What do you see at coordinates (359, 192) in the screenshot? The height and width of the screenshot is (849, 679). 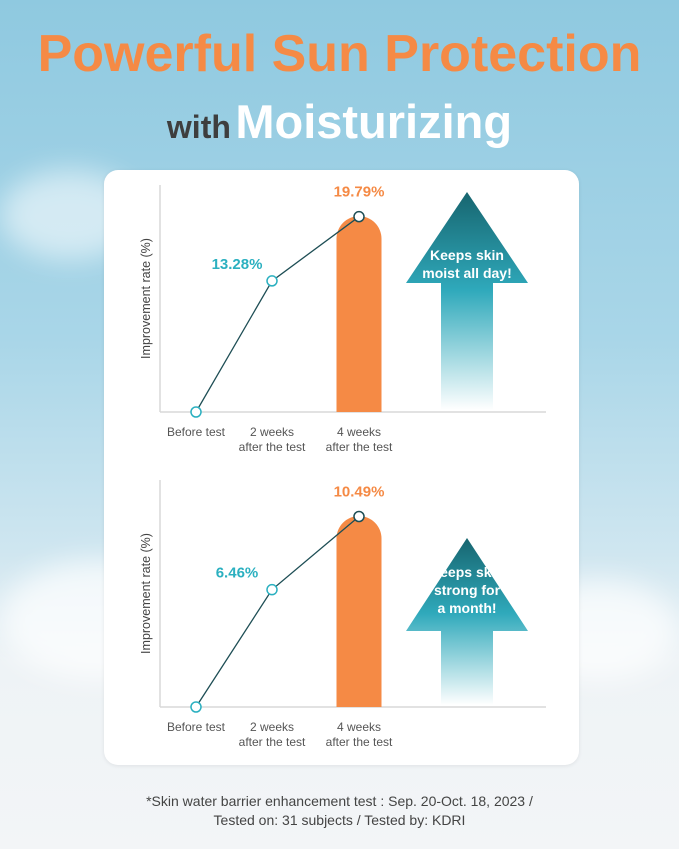 I see `data-label: 19.79%` at bounding box center [359, 192].